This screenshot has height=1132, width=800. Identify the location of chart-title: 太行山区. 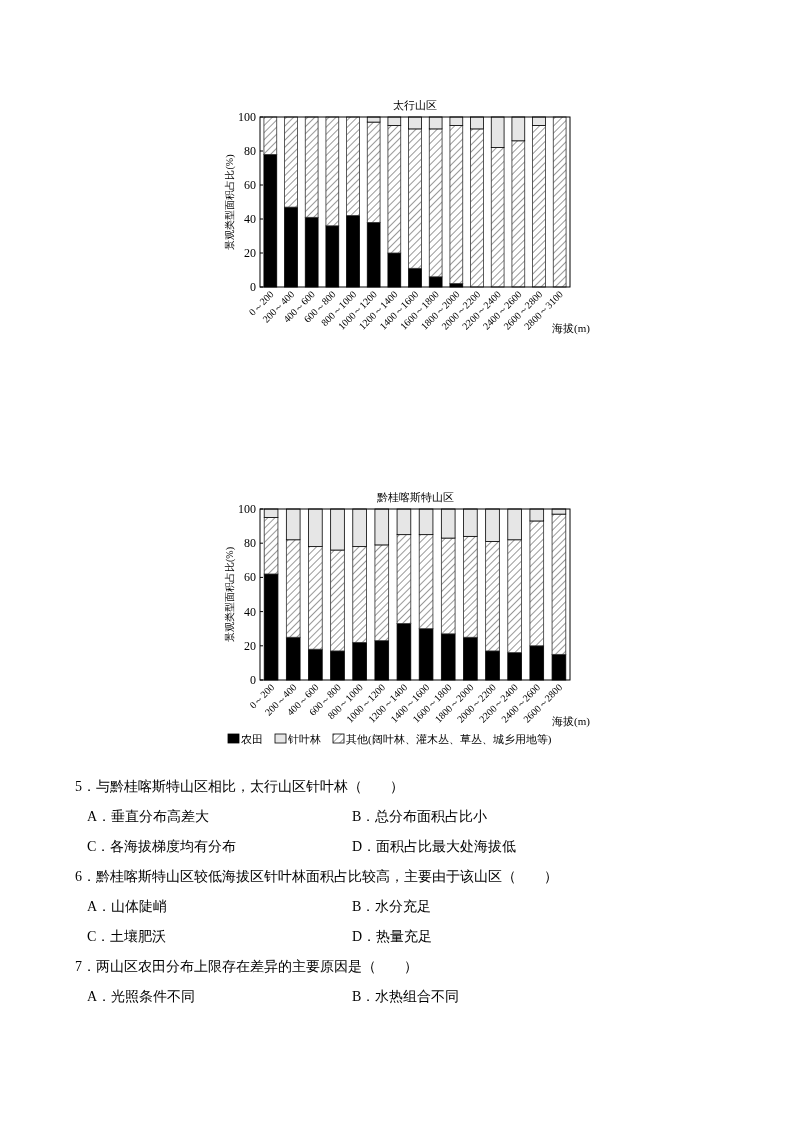
(415, 105).